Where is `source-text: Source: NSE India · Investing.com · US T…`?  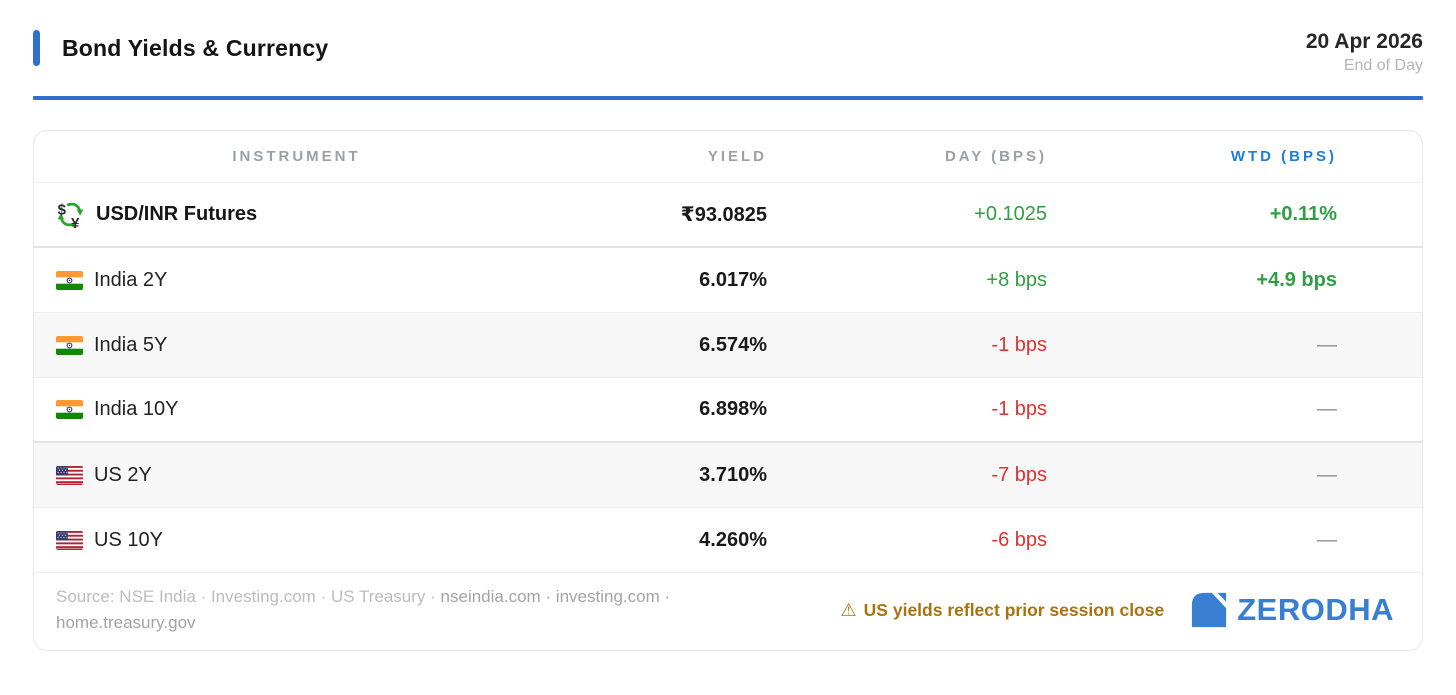 source-text: Source: NSE India · Investing.com · US T… is located at coordinates (366, 610).